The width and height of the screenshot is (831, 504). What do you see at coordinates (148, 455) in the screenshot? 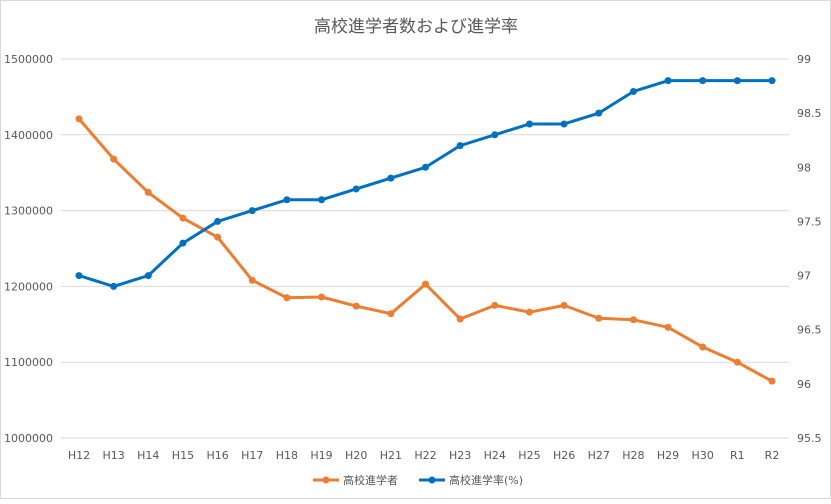
I see `x-tick-label: H14` at bounding box center [148, 455].